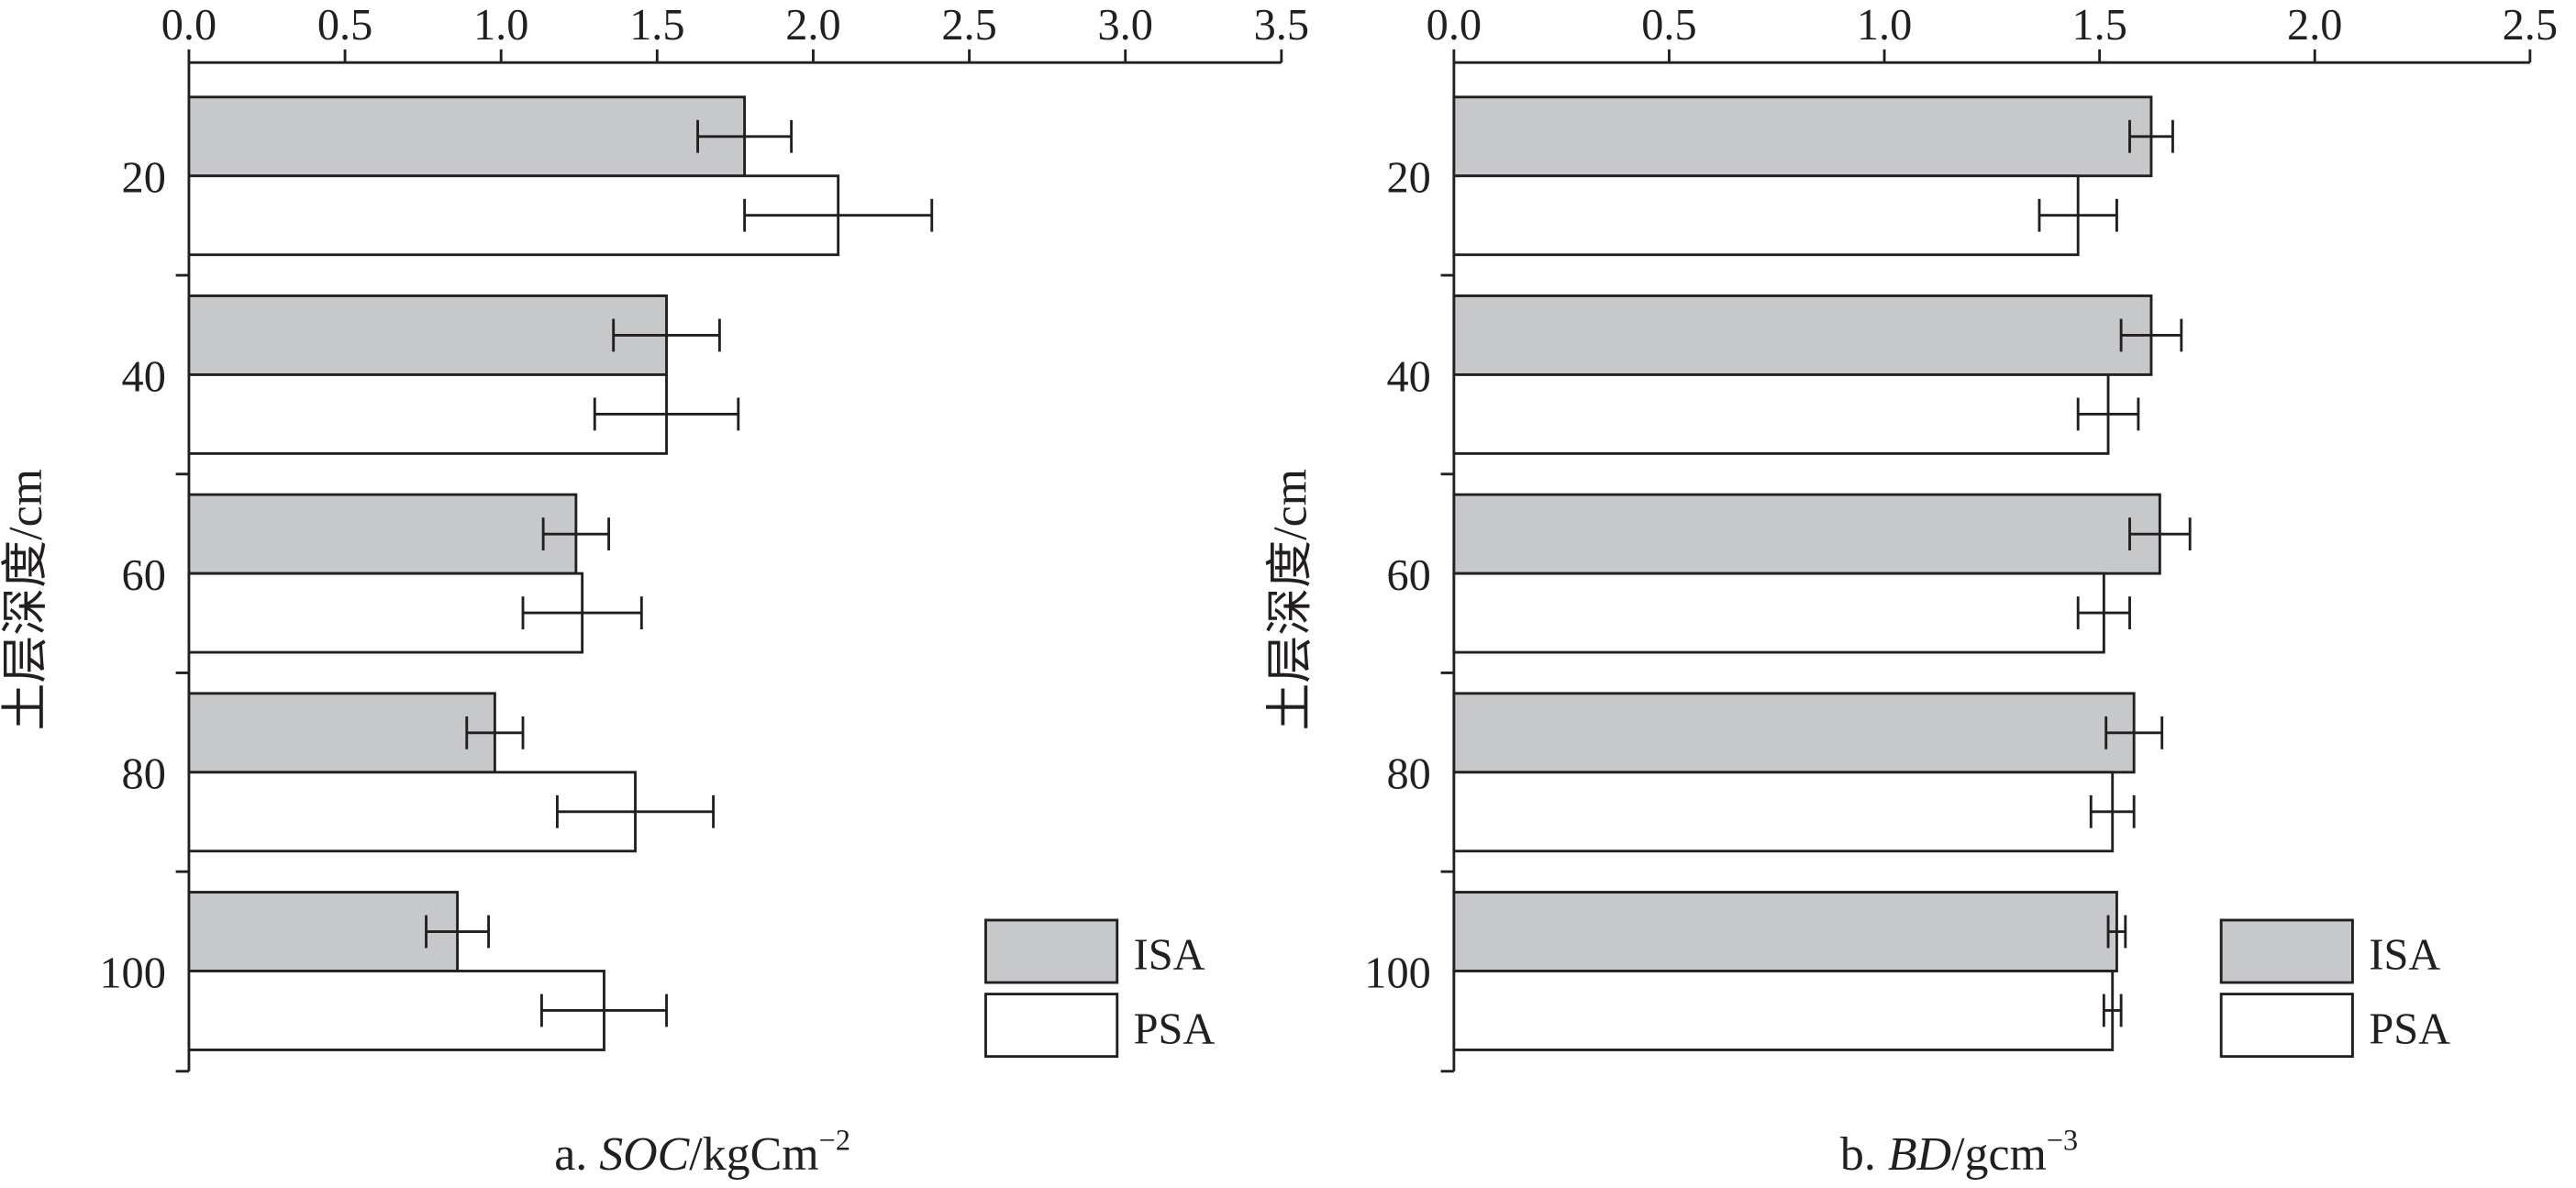 This screenshot has width=2576, height=1188. I want to click on x-axis-label: b. BD/gcm−3, so click(1959, 1152).